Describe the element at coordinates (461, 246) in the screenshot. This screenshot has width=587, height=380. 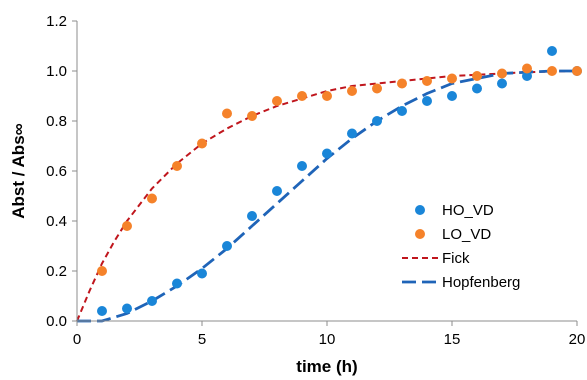
I see `legend: HO_VD LO_VD Fick Hopfenberg` at that location.